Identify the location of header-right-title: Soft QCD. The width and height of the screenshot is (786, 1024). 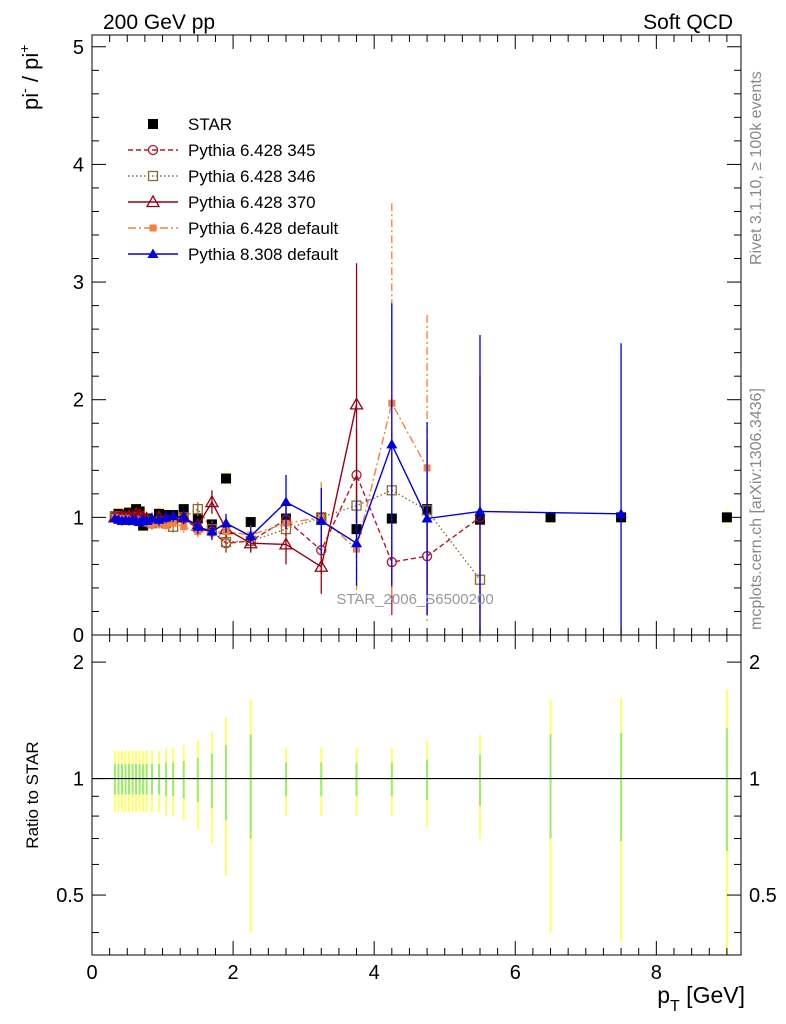
(688, 22).